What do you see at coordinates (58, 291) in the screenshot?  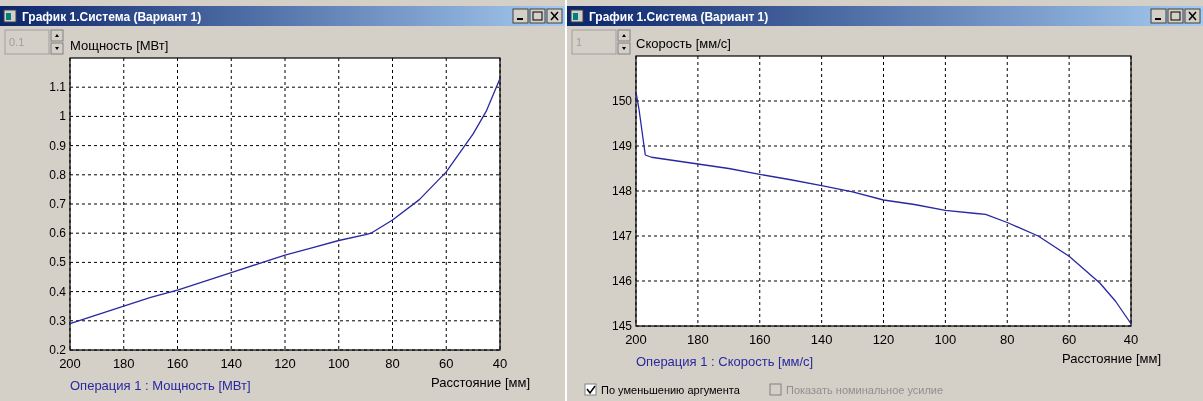 I see `y-tick-label: 0.4` at bounding box center [58, 291].